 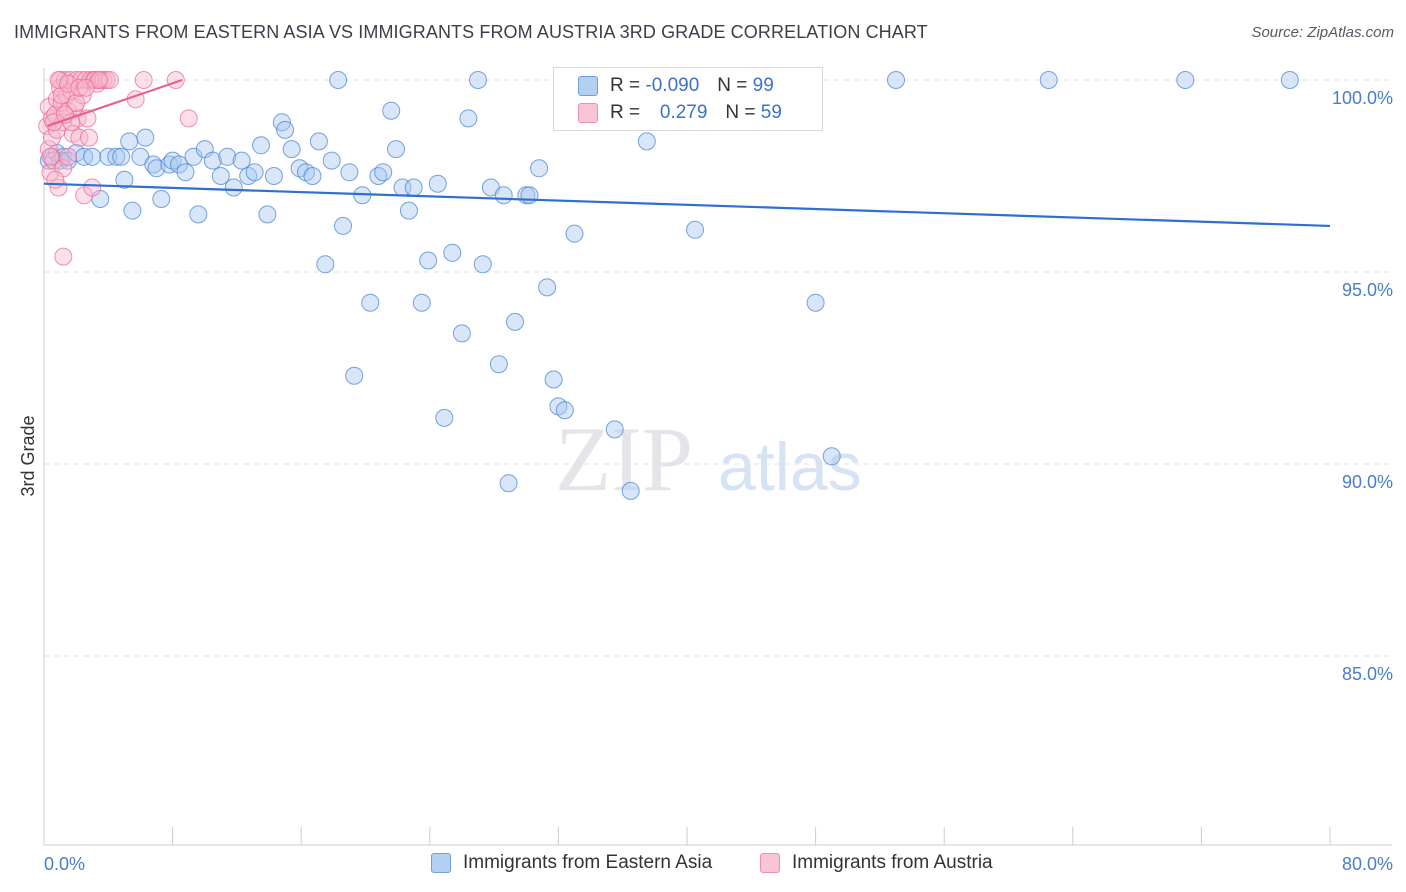 I want to click on y-tick-label: 90.0%, so click(x=1367, y=482).